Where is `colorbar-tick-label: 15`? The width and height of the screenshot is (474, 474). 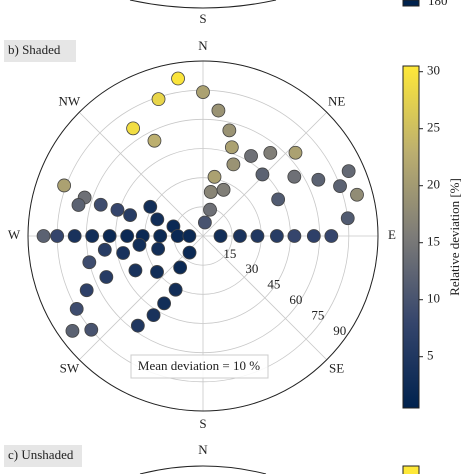 colorbar-tick-label: 15 is located at coordinates (433, 241).